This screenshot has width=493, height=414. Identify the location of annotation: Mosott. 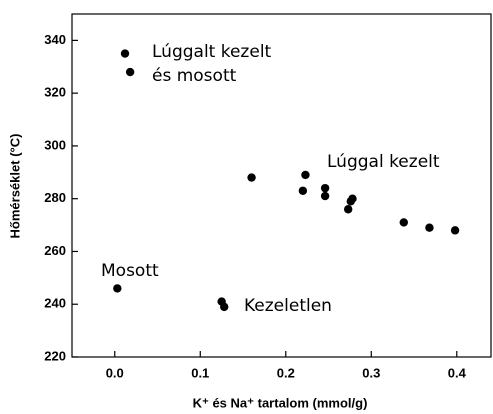
(130, 271).